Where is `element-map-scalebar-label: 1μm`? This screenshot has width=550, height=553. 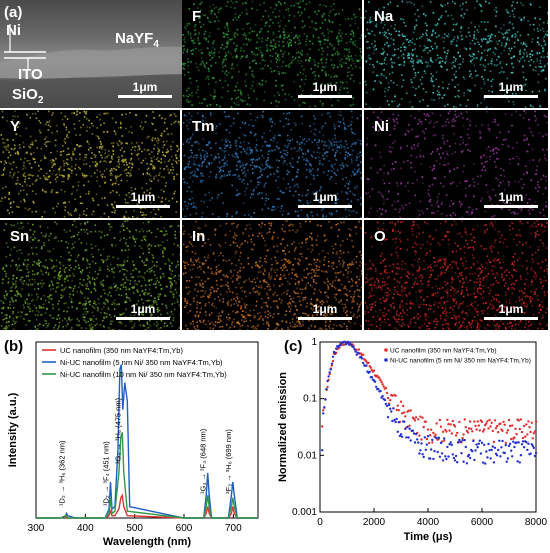
element-map-scalebar-label: 1μm is located at coordinates (511, 309).